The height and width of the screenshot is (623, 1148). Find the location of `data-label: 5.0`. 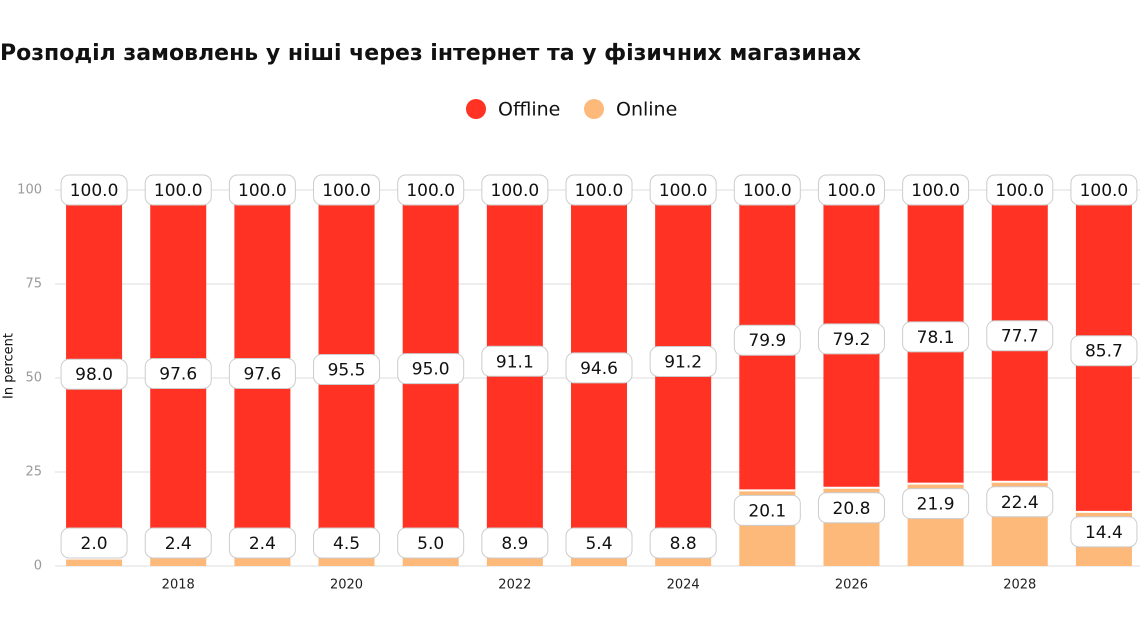

data-label: 5.0 is located at coordinates (430, 544).